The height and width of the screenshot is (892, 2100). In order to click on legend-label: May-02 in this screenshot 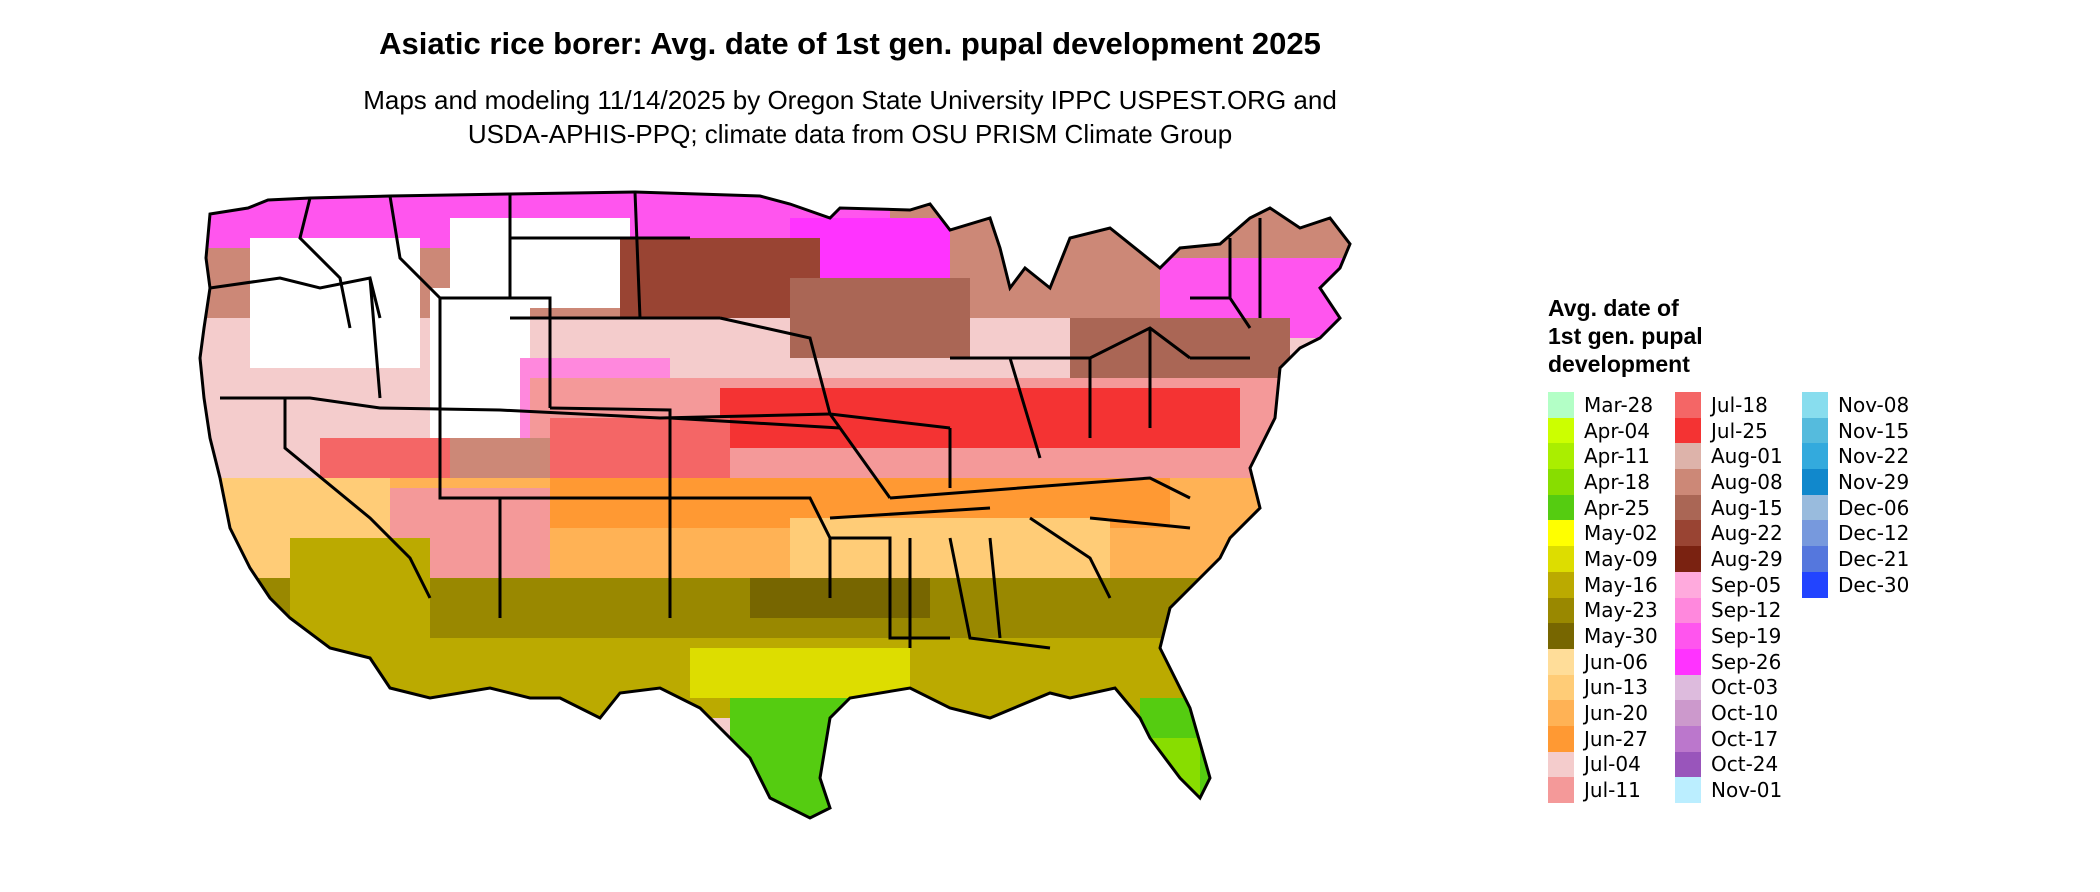, I will do `click(1621, 533)`.